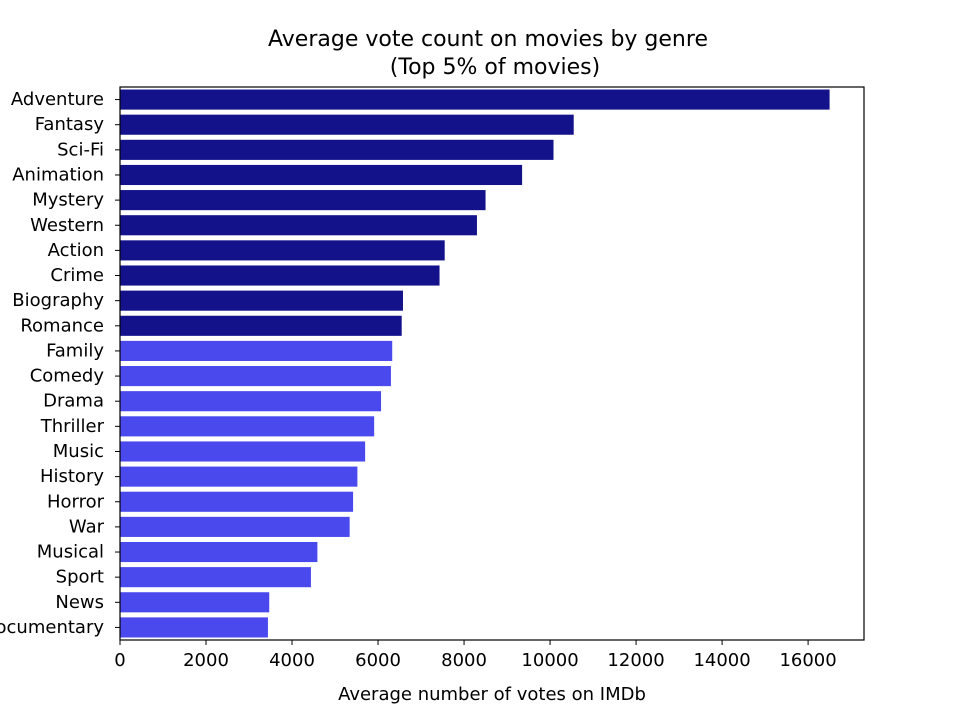 The height and width of the screenshot is (720, 960). What do you see at coordinates (58, 174) in the screenshot?
I see `y-tick-label: Animation` at bounding box center [58, 174].